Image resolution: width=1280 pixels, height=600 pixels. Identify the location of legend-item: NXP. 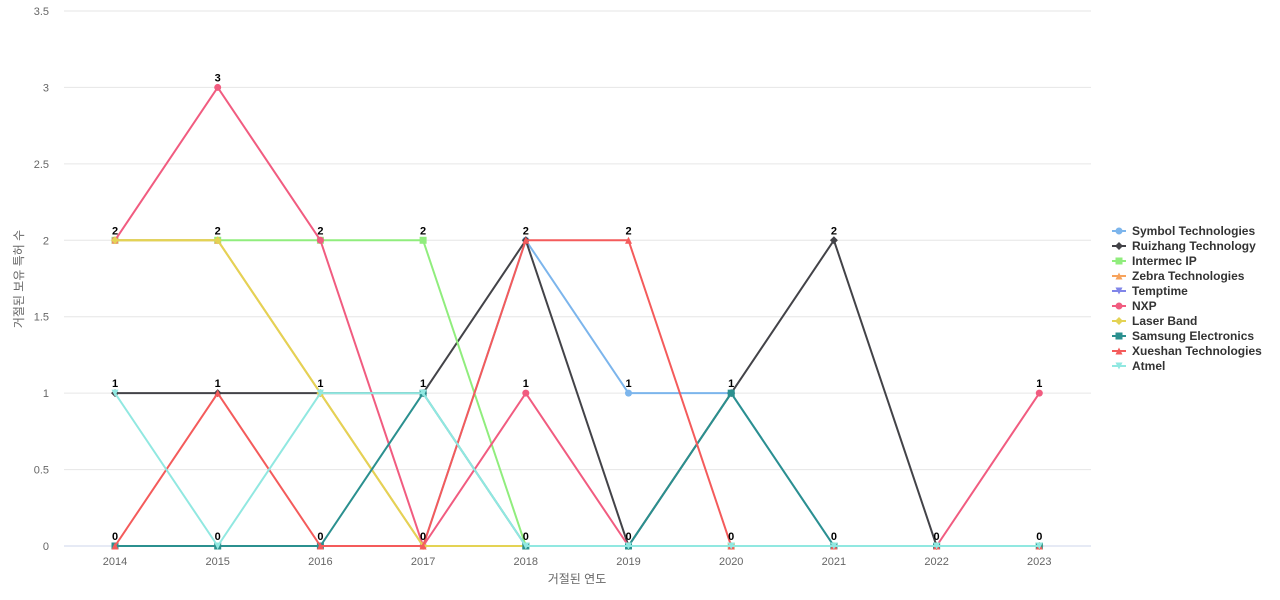
(1134, 306).